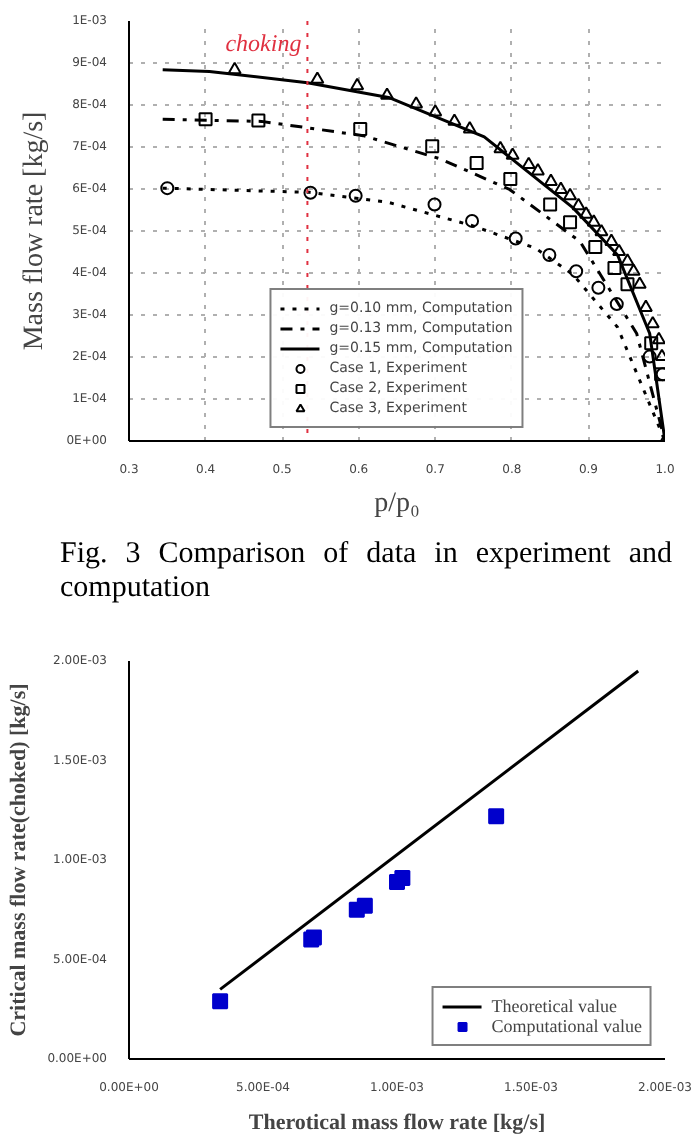  Describe the element at coordinates (366, 572) in the screenshot. I see `caption: Fig. 3 Comparison of data in experiment and computation` at that location.